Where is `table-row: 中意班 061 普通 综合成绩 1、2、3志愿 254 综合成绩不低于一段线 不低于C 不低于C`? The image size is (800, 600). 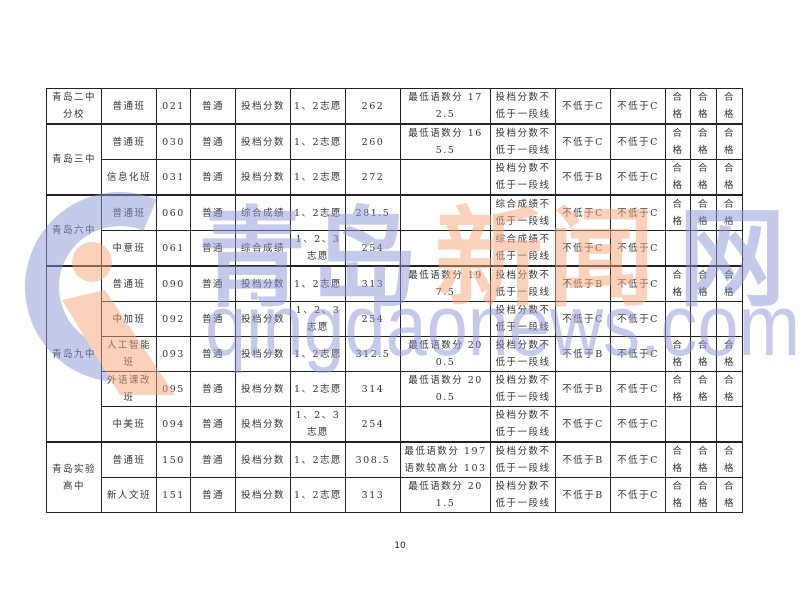
table-row: 中意班 061 普通 综合成绩 1、2、3志愿 254 综合成绩不低于一段线 不低于C 不低于C is located at coordinates (395, 248).